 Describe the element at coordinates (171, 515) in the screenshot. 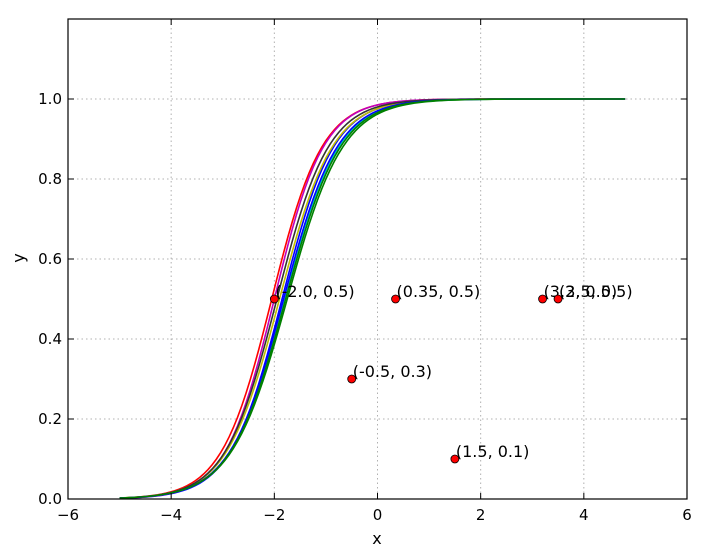

I see `x-tick-label: −4` at that location.